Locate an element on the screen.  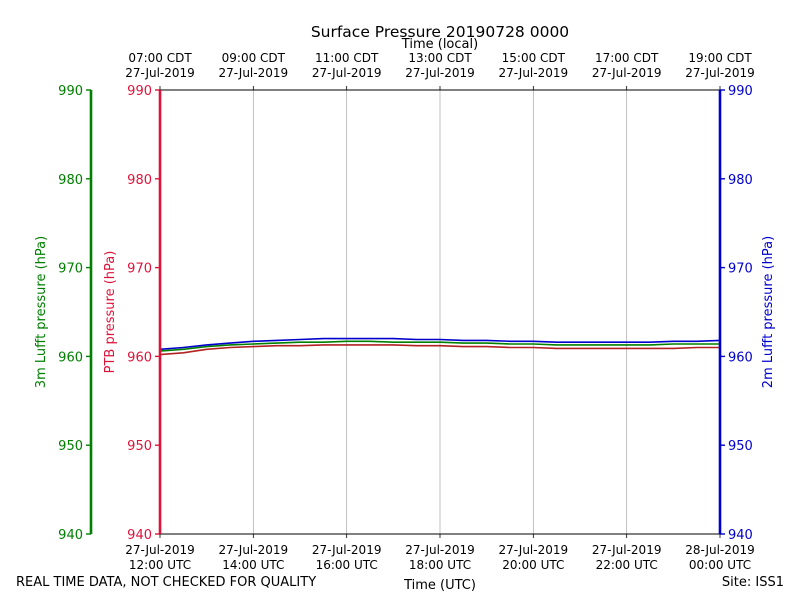
chart-title: Surface Pressure 20190728 0000 is located at coordinates (440, 32).